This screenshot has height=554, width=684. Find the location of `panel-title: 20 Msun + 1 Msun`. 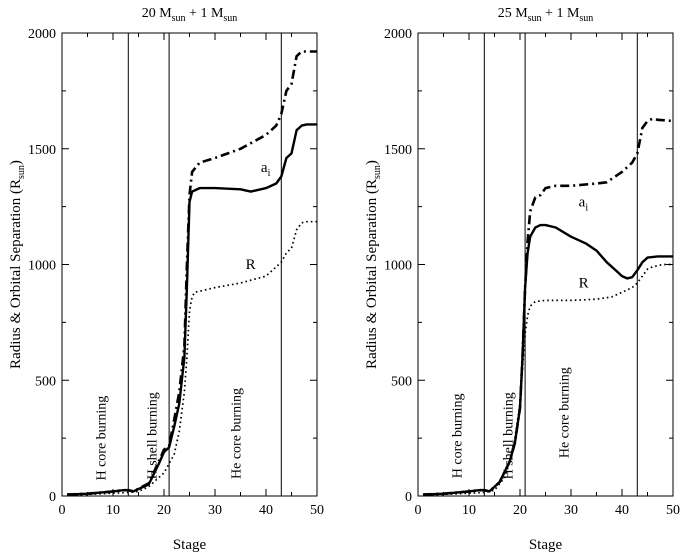

panel-title: 20 Msun + 1 Msun is located at coordinates (190, 15).